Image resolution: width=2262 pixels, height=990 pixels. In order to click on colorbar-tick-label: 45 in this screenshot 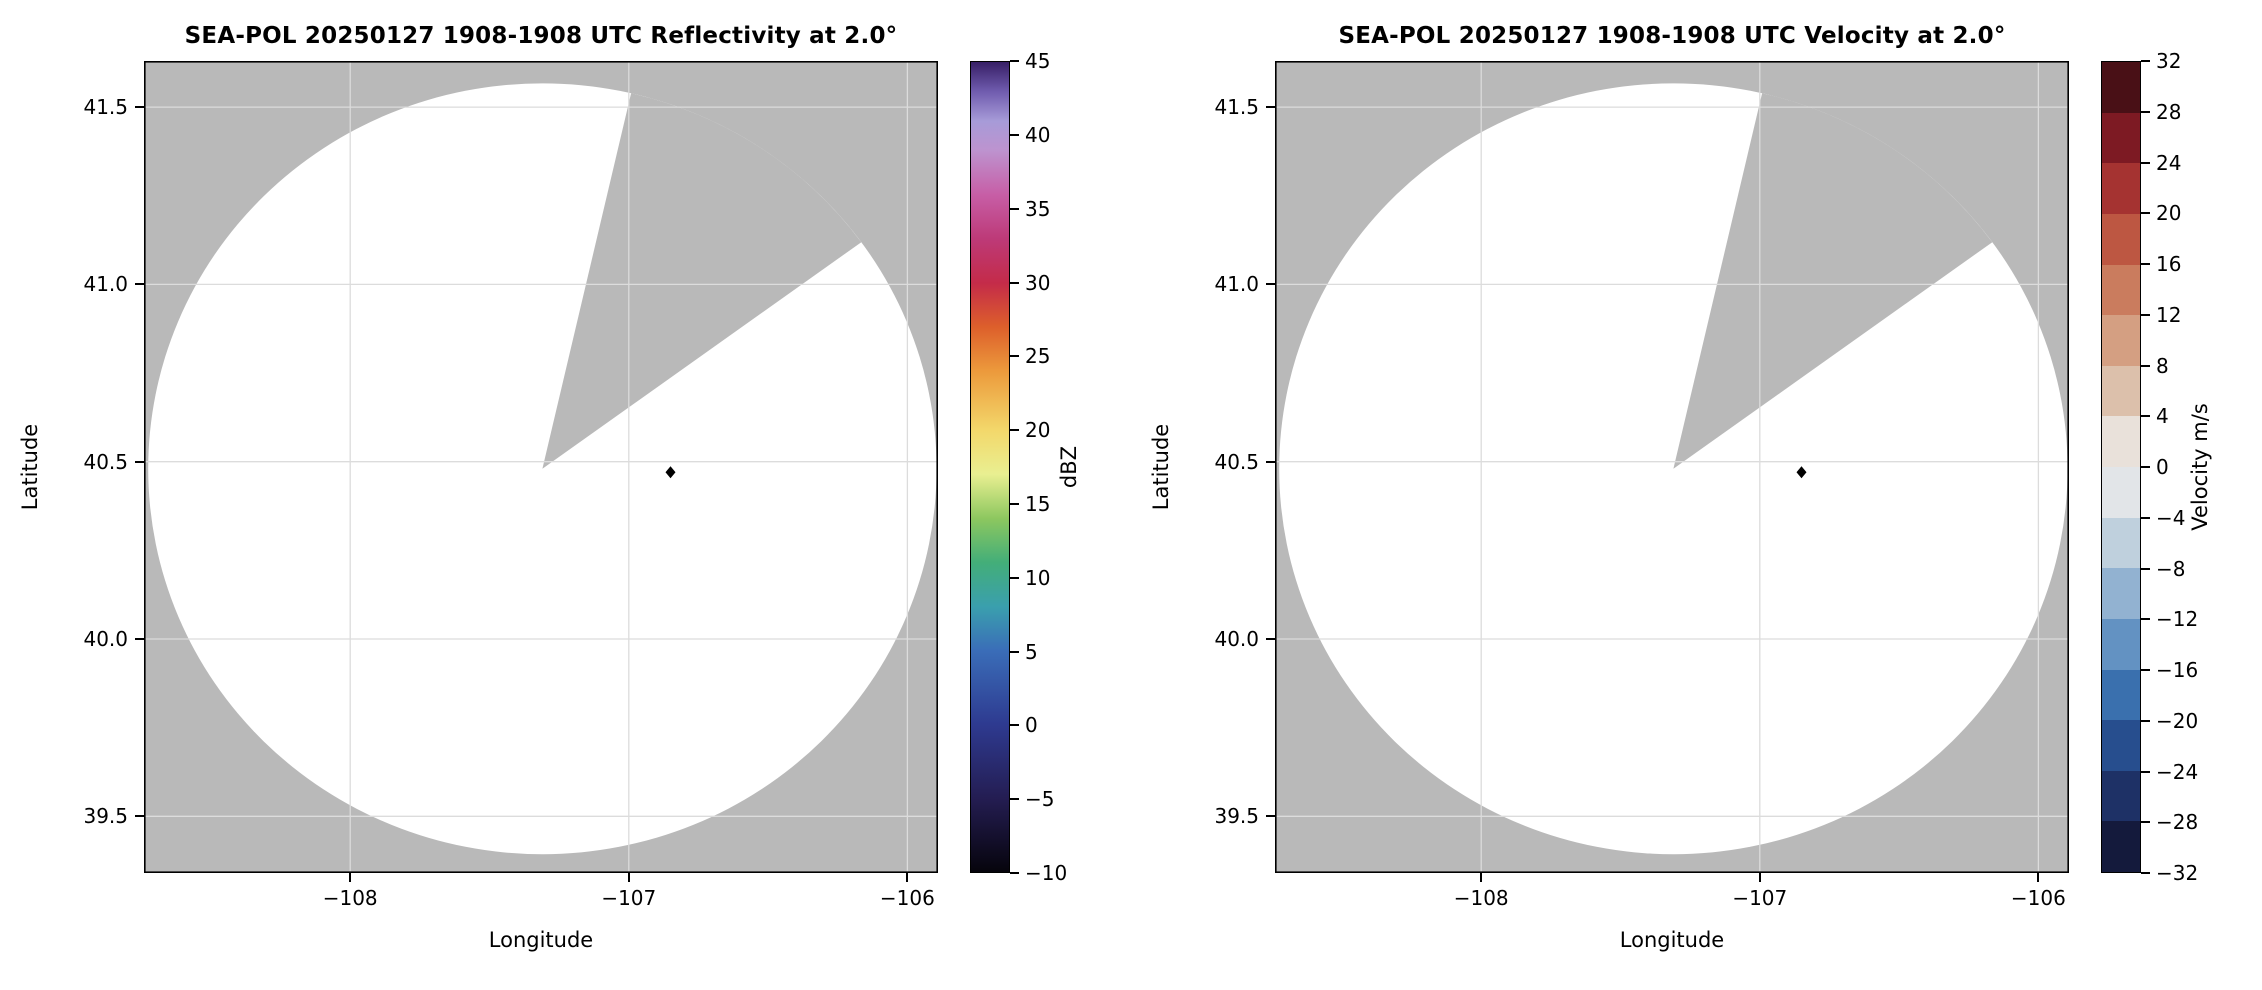, I will do `click(1038, 61)`.